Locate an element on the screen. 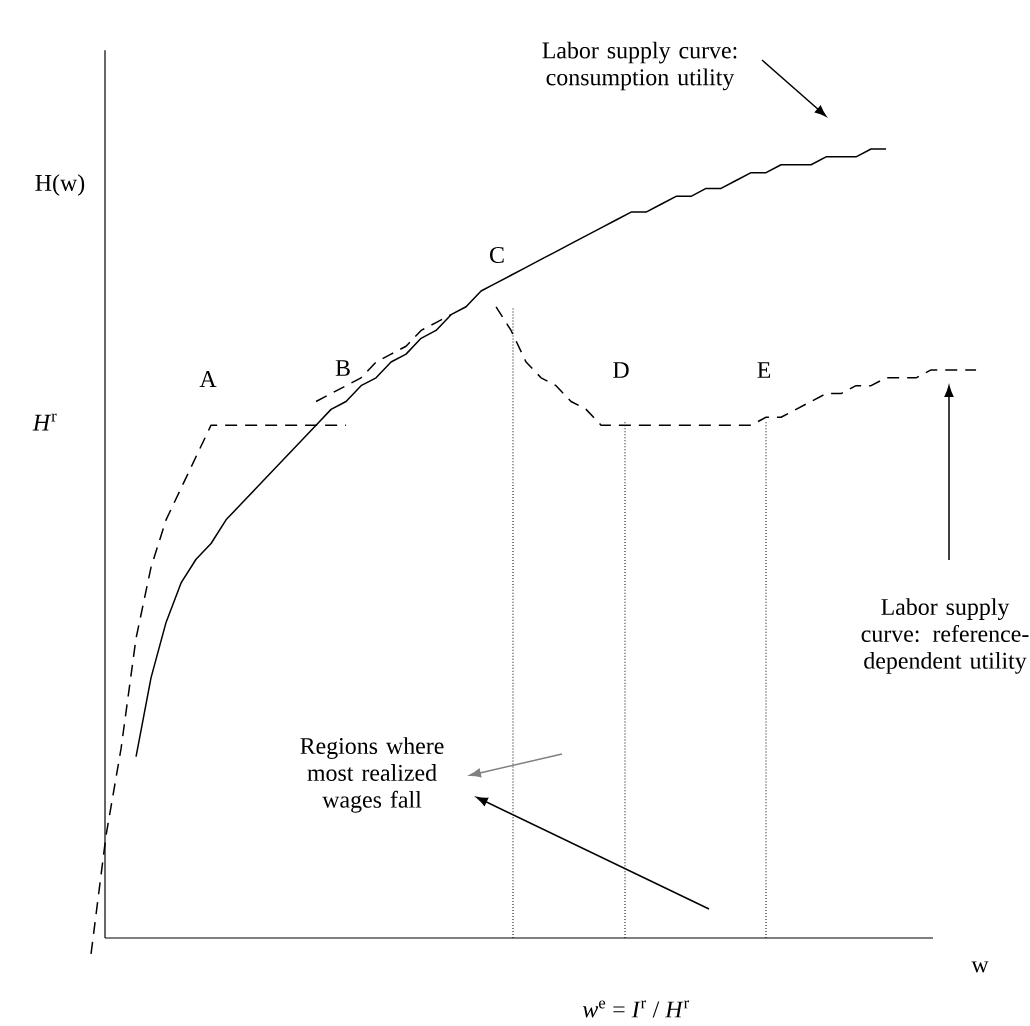 This screenshot has width=1030, height=1026. annotation: B is located at coordinates (342, 368).